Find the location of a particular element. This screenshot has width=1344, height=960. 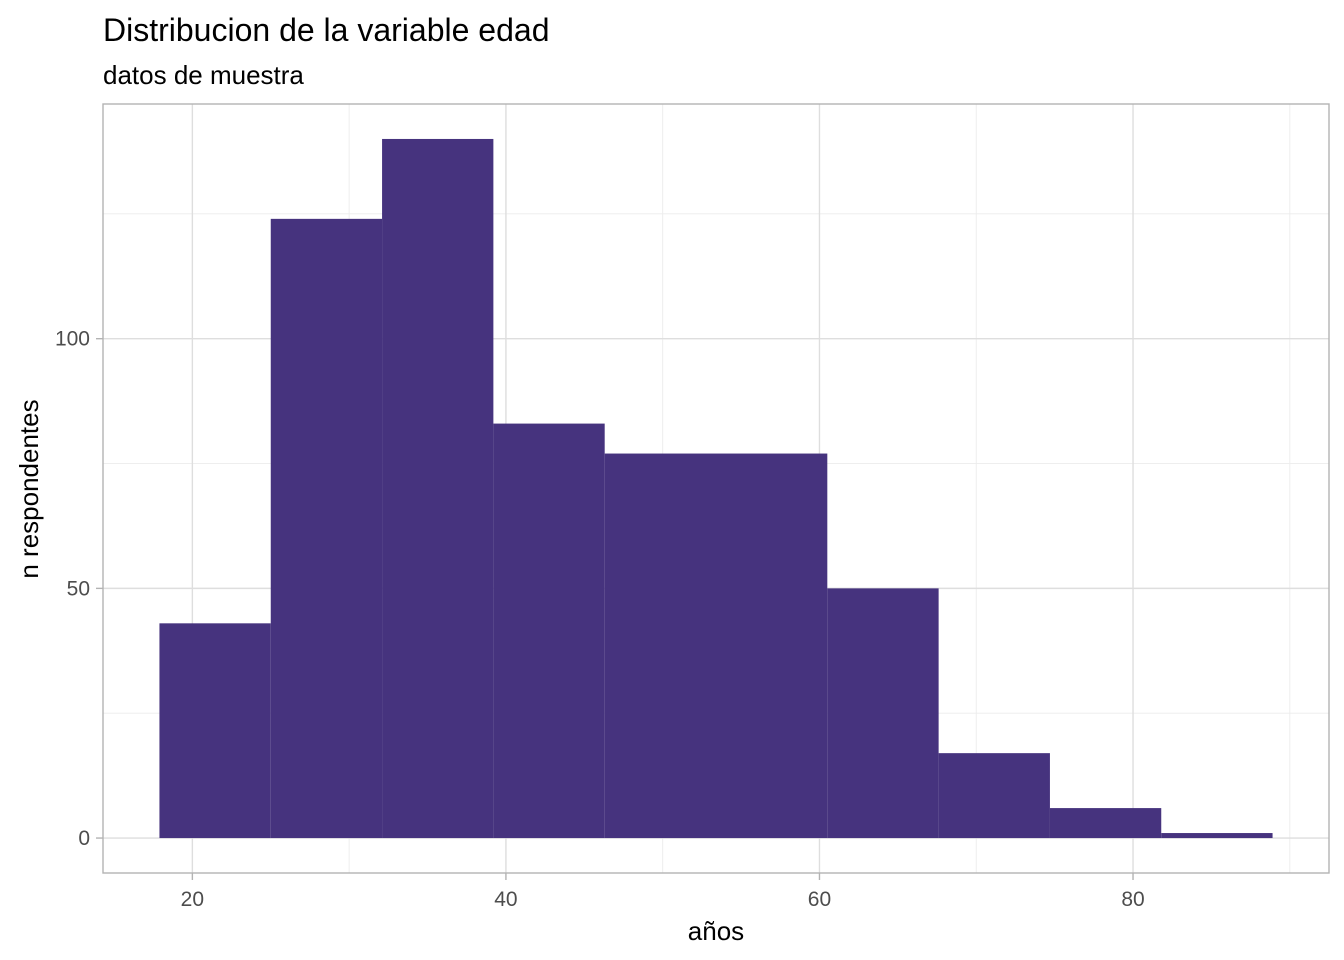

y-tick-label: 100 is located at coordinates (72, 339).